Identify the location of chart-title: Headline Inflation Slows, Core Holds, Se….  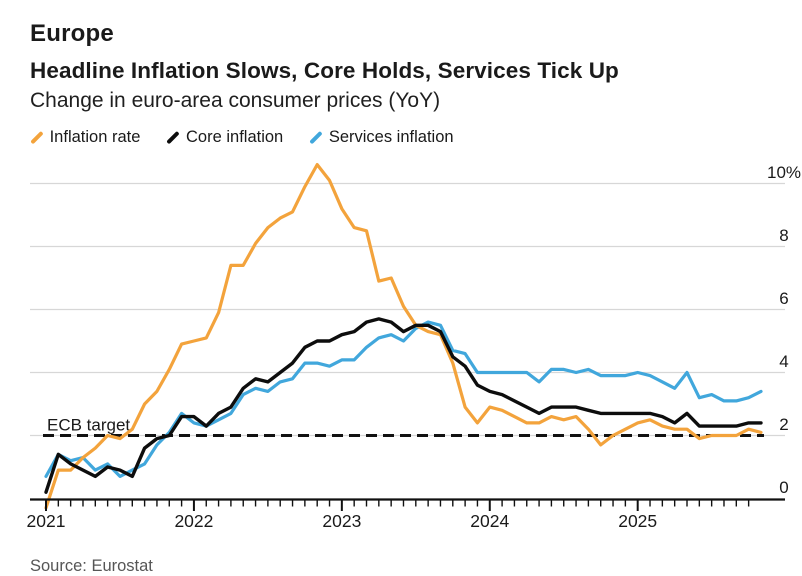
(324, 70).